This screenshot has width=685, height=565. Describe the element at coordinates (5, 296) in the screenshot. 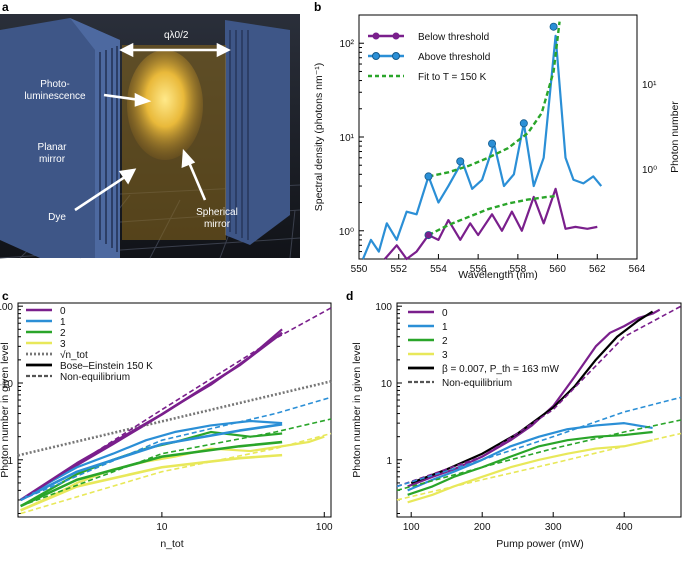

I see `panel-label-c: c` at that location.